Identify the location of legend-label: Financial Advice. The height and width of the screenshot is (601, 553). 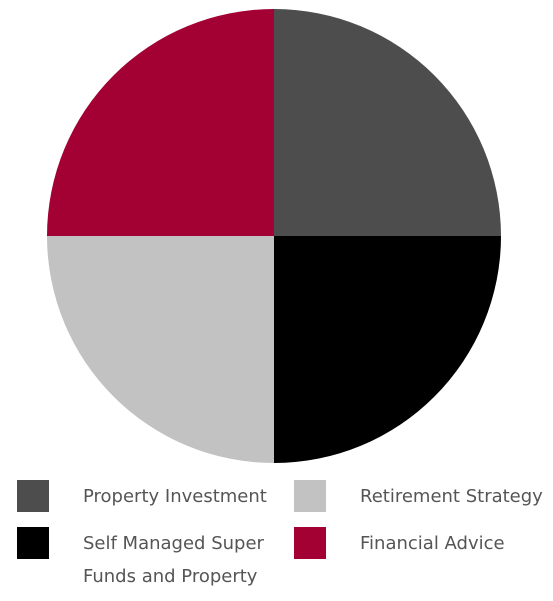
(432, 543).